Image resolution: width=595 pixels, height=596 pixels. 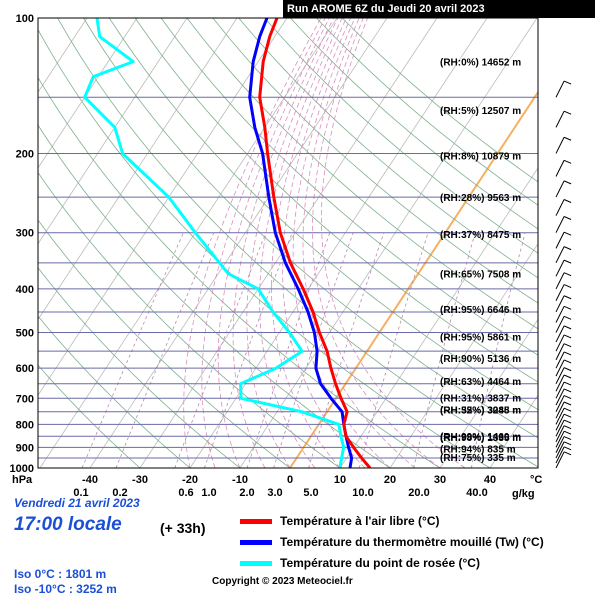 What do you see at coordinates (476, 493) in the screenshot?
I see `mixing-ratio-tick-label: 40.0` at bounding box center [476, 493].